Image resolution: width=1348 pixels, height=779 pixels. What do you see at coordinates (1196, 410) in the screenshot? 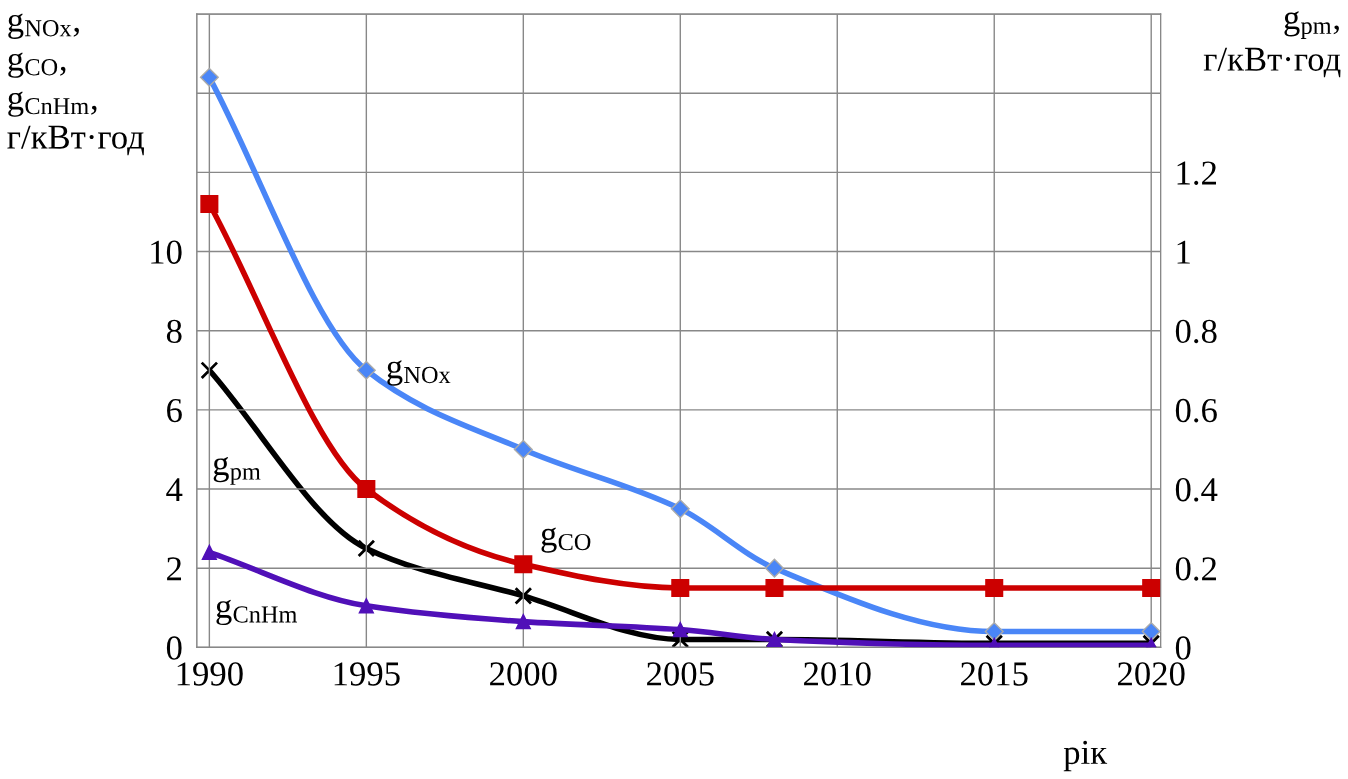
I see `y2-tick-label: 0.6` at bounding box center [1196, 410].